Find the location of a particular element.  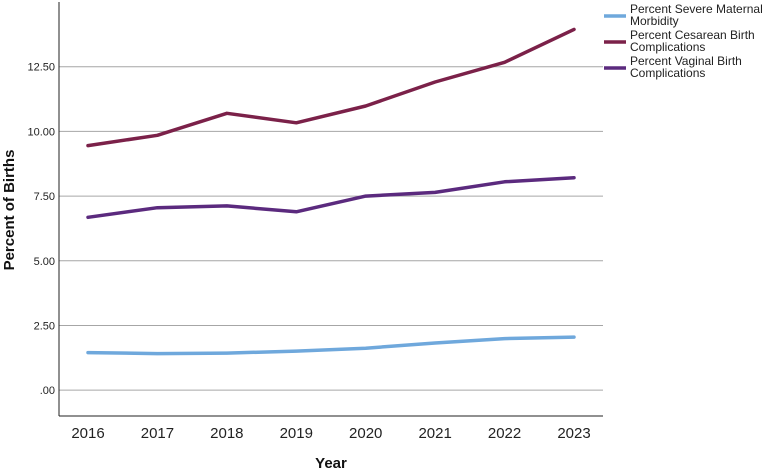

x-tick-label: 2022 is located at coordinates (504, 433).